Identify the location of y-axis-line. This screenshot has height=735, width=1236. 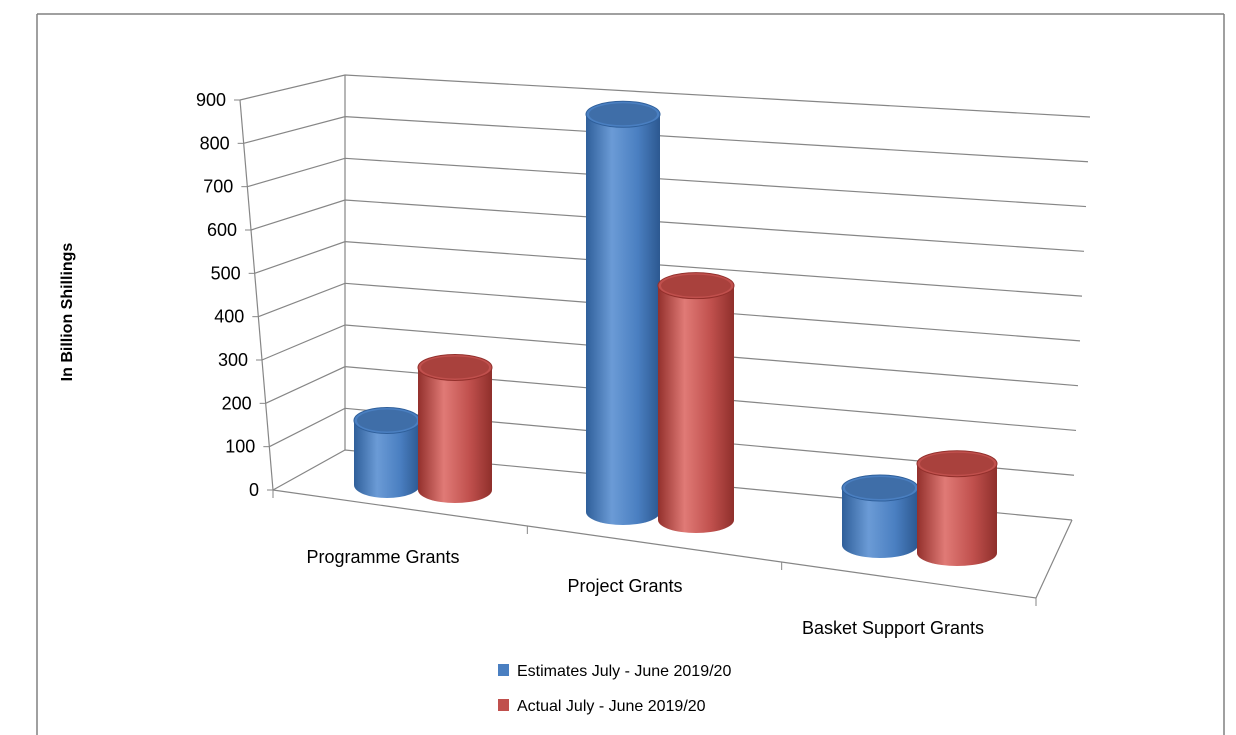
(256, 295).